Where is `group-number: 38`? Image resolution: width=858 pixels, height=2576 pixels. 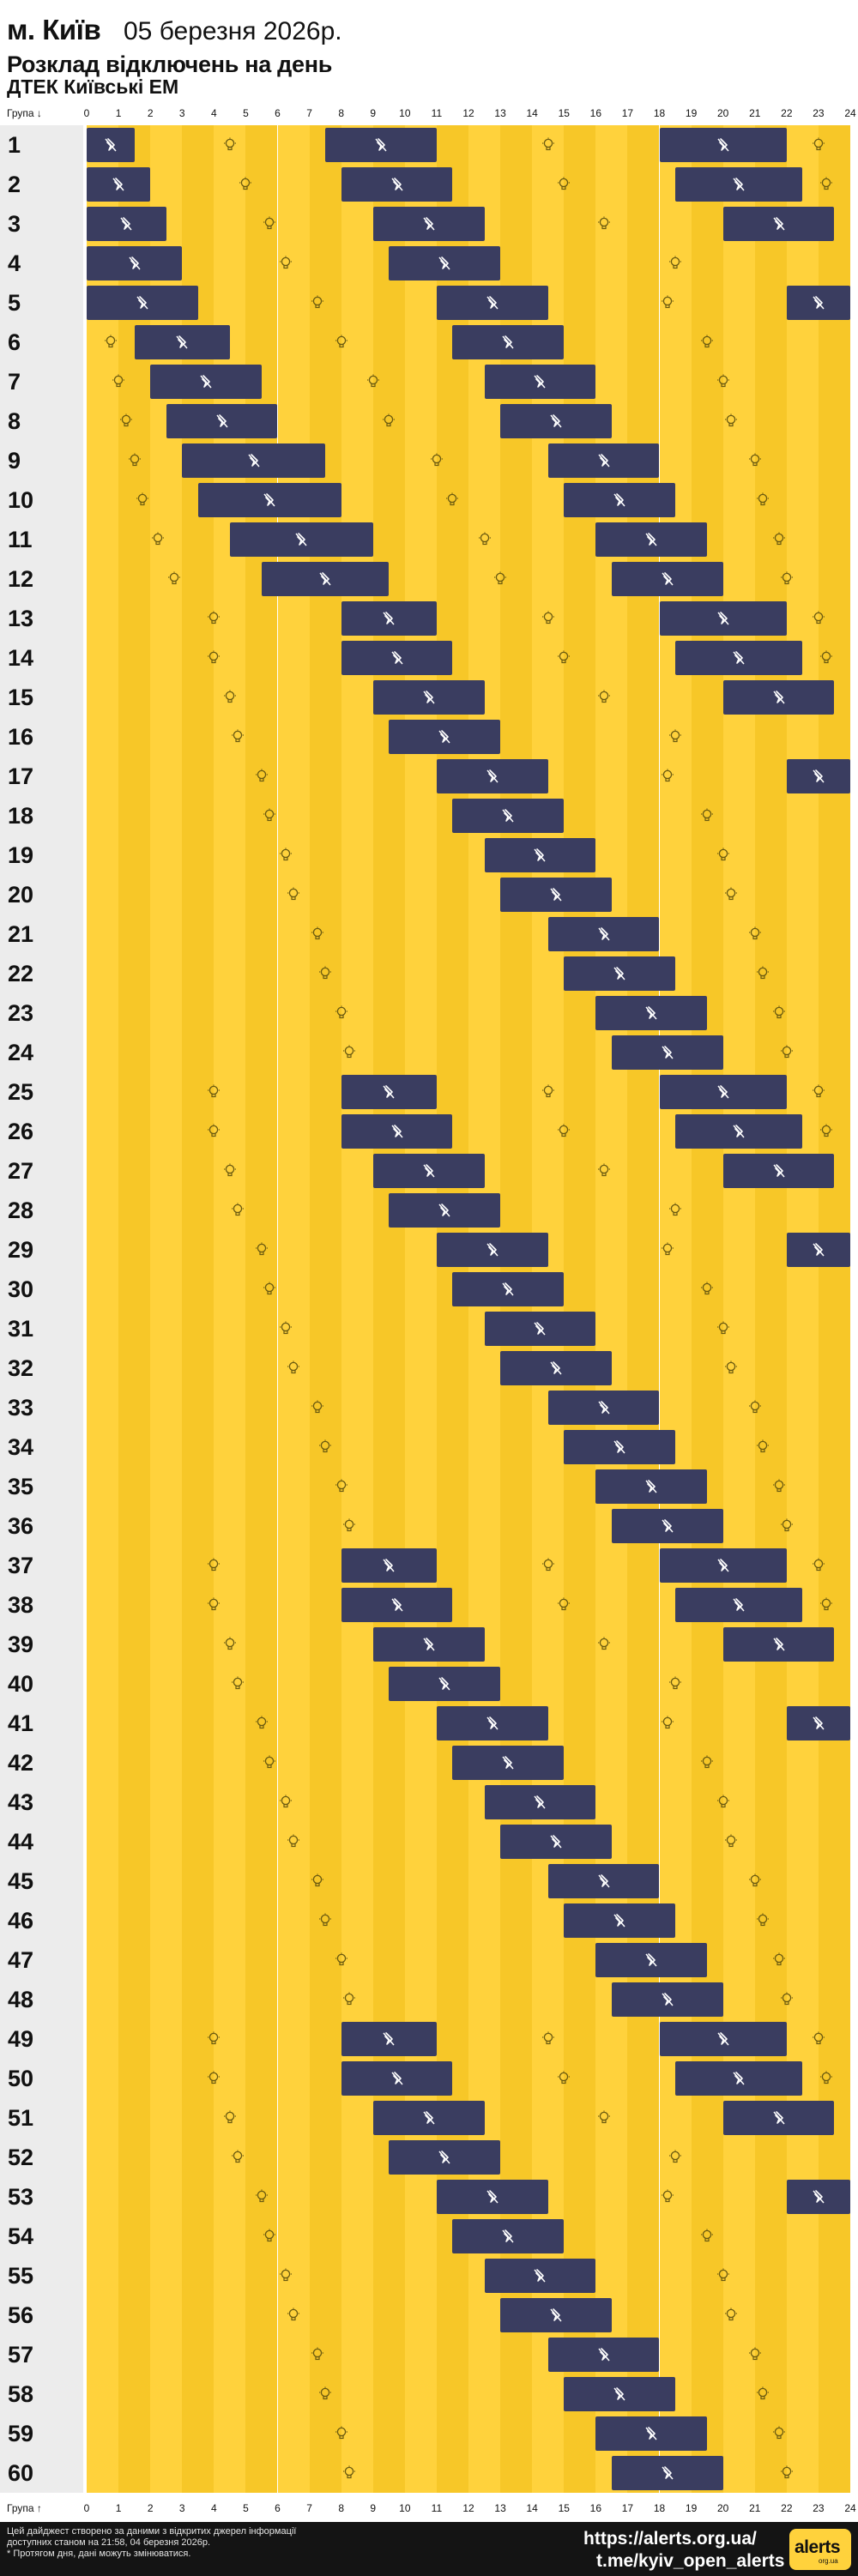
group-number: 38 is located at coordinates (41, 1605).